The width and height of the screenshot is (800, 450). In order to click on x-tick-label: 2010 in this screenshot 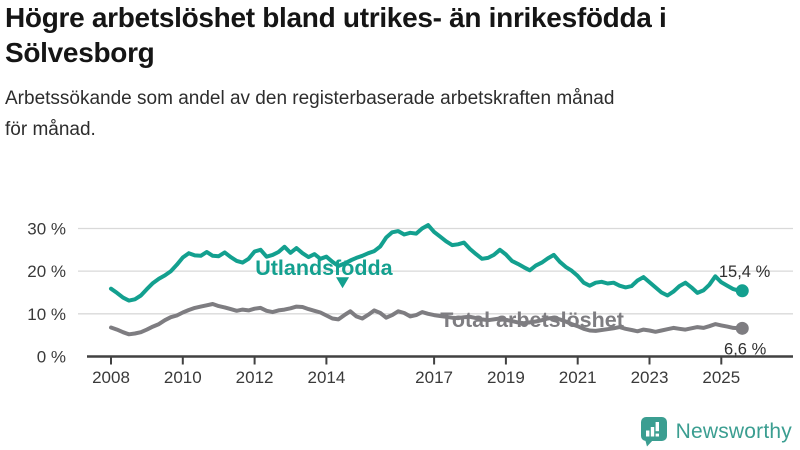, I will do `click(183, 377)`.